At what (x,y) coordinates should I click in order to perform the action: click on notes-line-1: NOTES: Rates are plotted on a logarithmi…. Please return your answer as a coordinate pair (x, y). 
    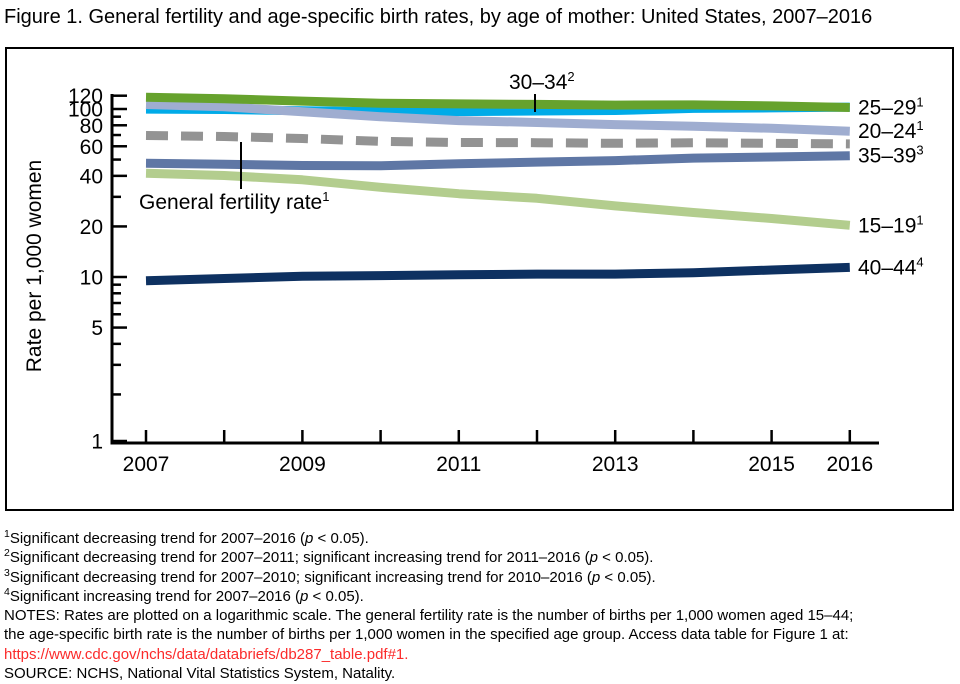
    Looking at the image, I should click on (429, 616).